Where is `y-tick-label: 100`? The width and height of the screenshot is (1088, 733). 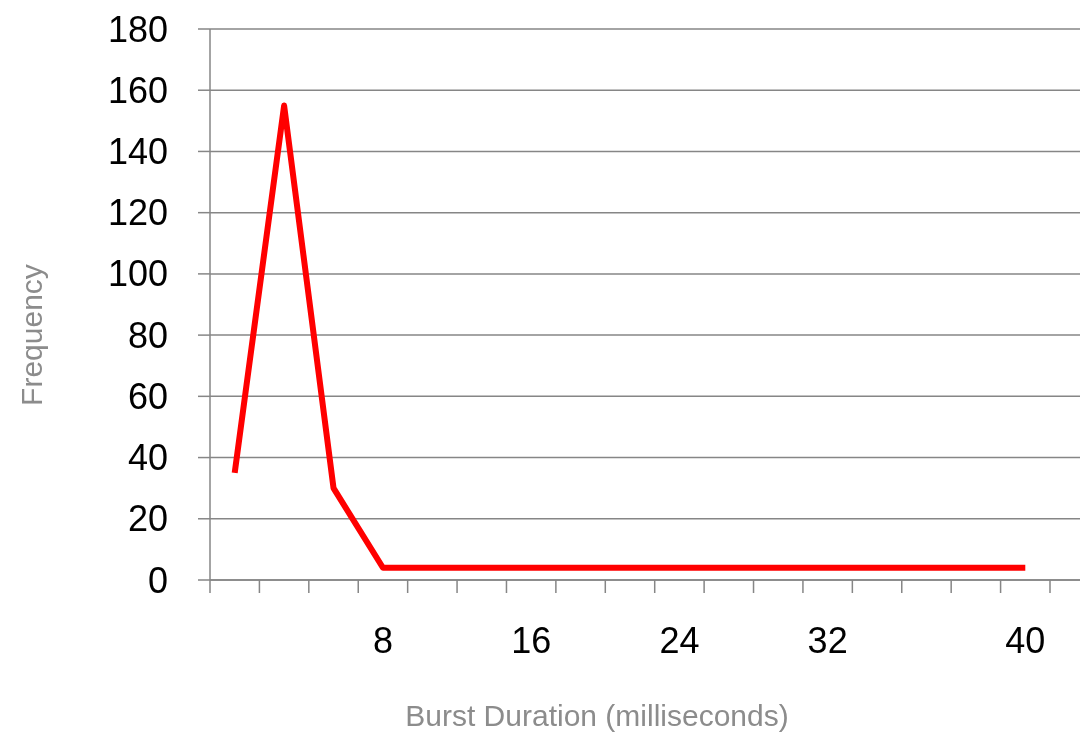 y-tick-label: 100 is located at coordinates (137, 274).